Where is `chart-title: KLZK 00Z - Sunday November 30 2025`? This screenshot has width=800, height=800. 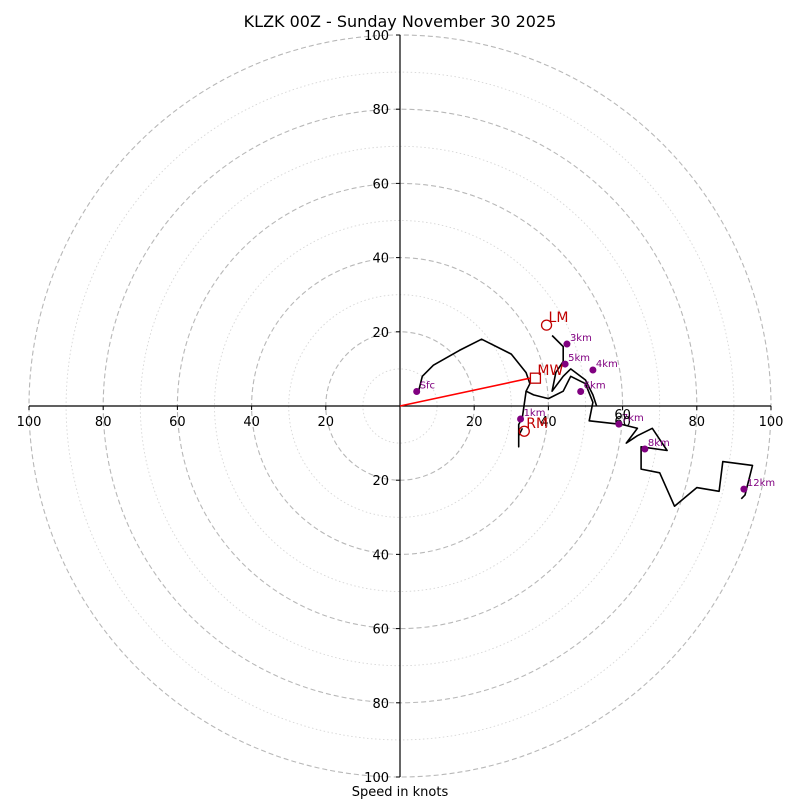
chart-title: KLZK 00Z - Sunday November 30 2025 is located at coordinates (400, 21).